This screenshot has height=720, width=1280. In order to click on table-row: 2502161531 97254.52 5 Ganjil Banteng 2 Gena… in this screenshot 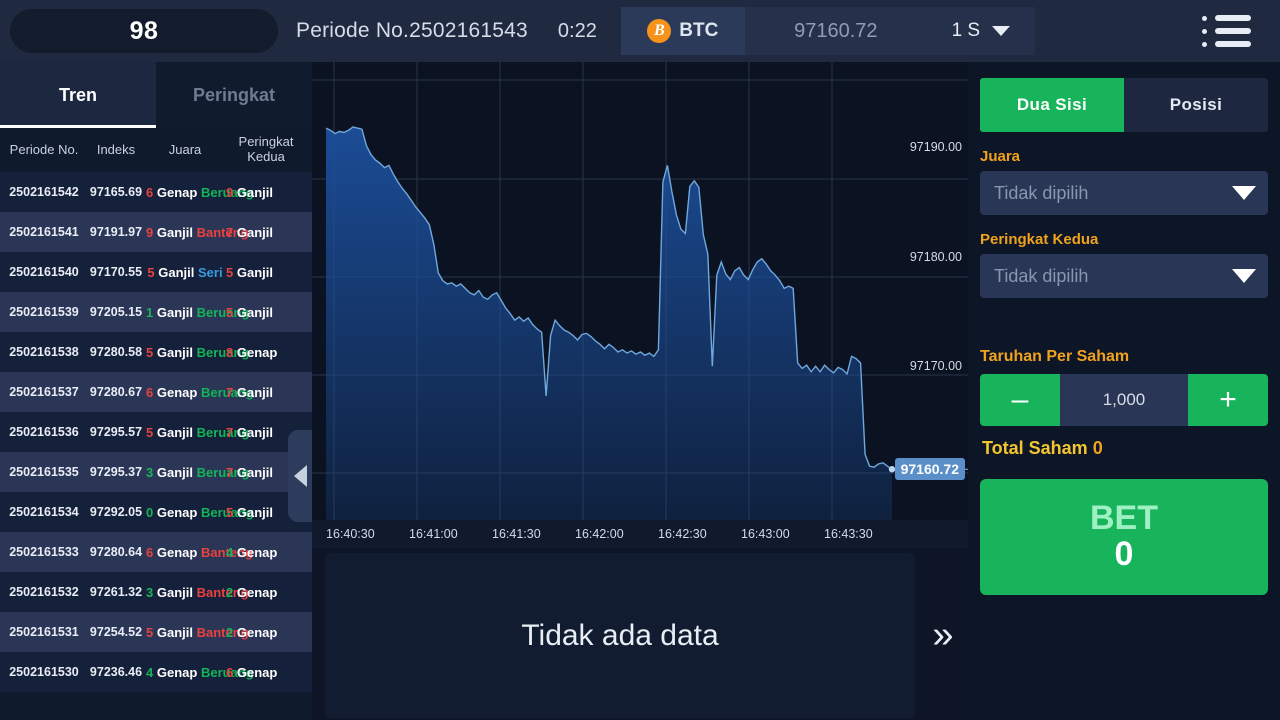, I will do `click(156, 632)`.